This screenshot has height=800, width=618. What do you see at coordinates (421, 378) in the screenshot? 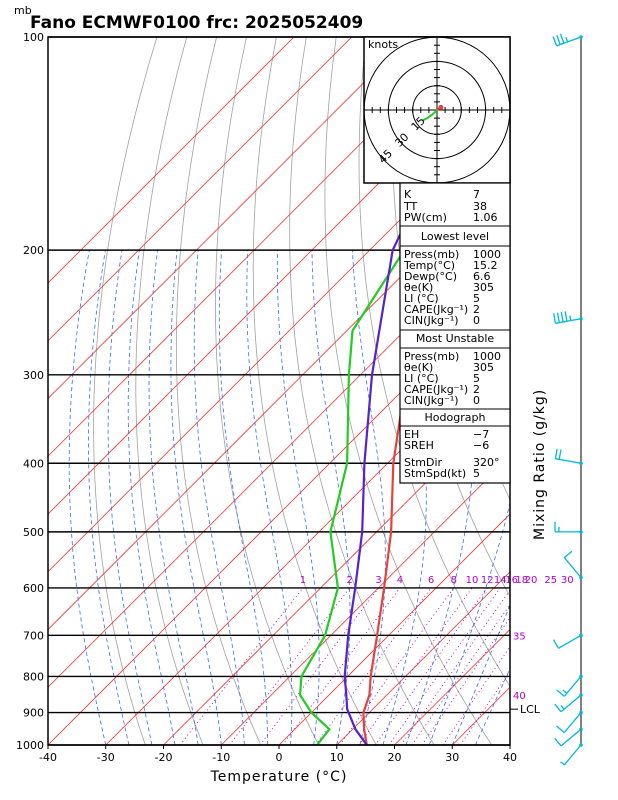
I see `most-unstable-row-label: LI (°C)` at bounding box center [421, 378].